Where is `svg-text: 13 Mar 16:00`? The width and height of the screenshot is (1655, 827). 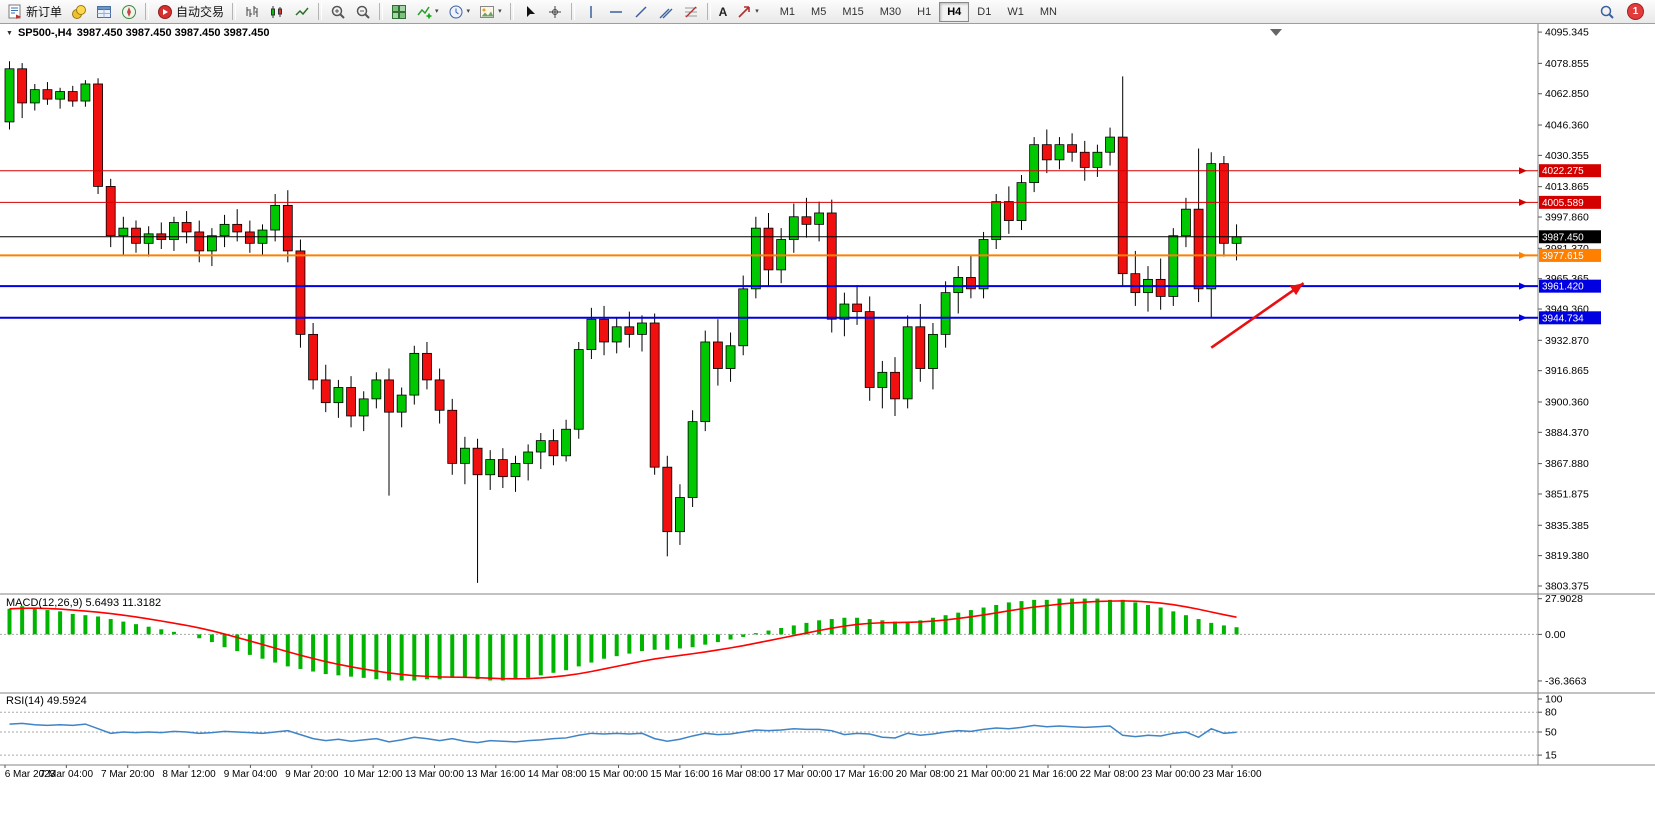
svg-text: 13 Mar 16:00 is located at coordinates (495, 774).